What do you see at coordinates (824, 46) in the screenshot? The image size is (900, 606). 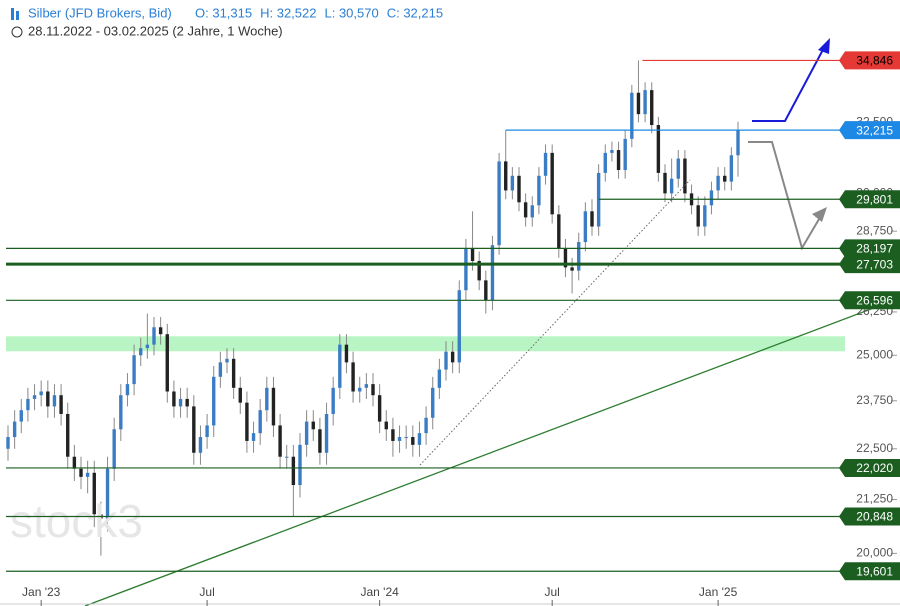 I see `arrow-head` at bounding box center [824, 46].